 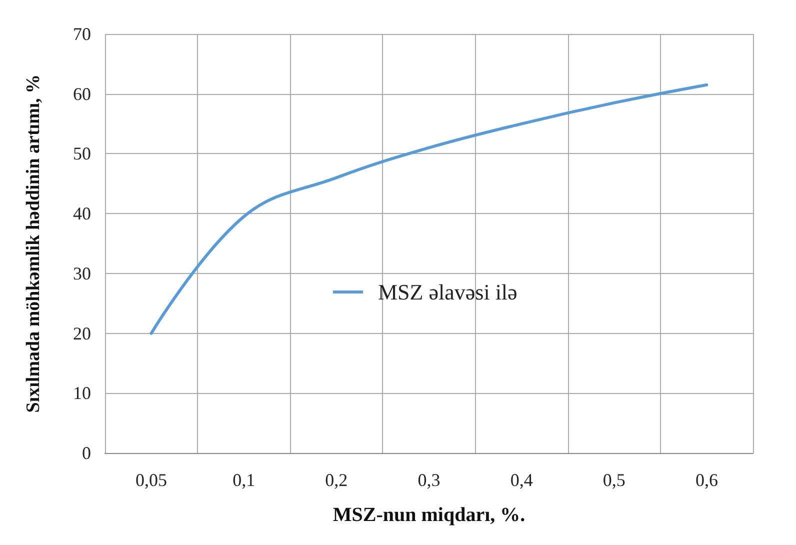 What do you see at coordinates (244, 480) in the screenshot?
I see `x-tick-label: 0,1` at bounding box center [244, 480].